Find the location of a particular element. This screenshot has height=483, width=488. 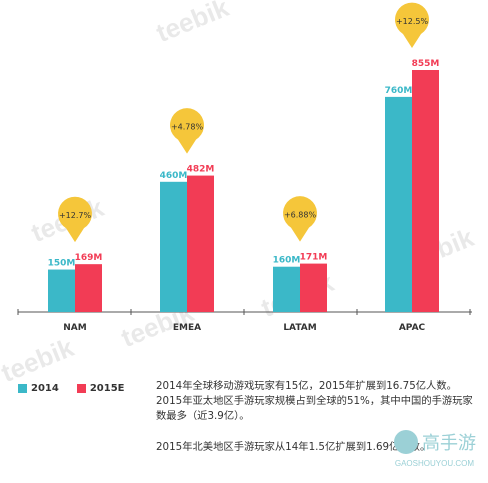

legend-item-2014: 2014 is located at coordinates (38, 388).